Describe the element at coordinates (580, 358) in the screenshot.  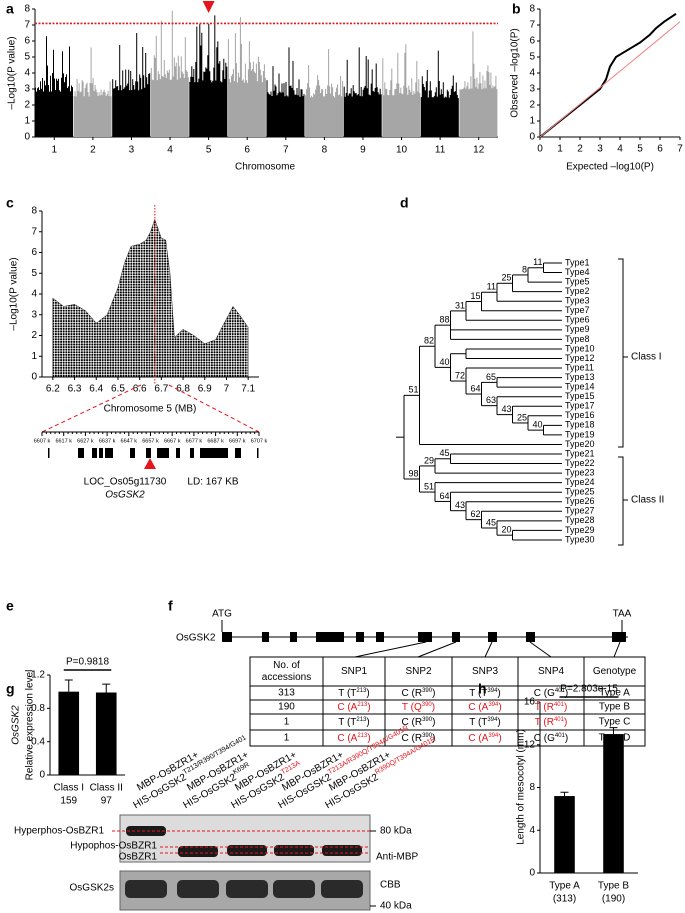
I see `leaf-label: Type12` at that location.